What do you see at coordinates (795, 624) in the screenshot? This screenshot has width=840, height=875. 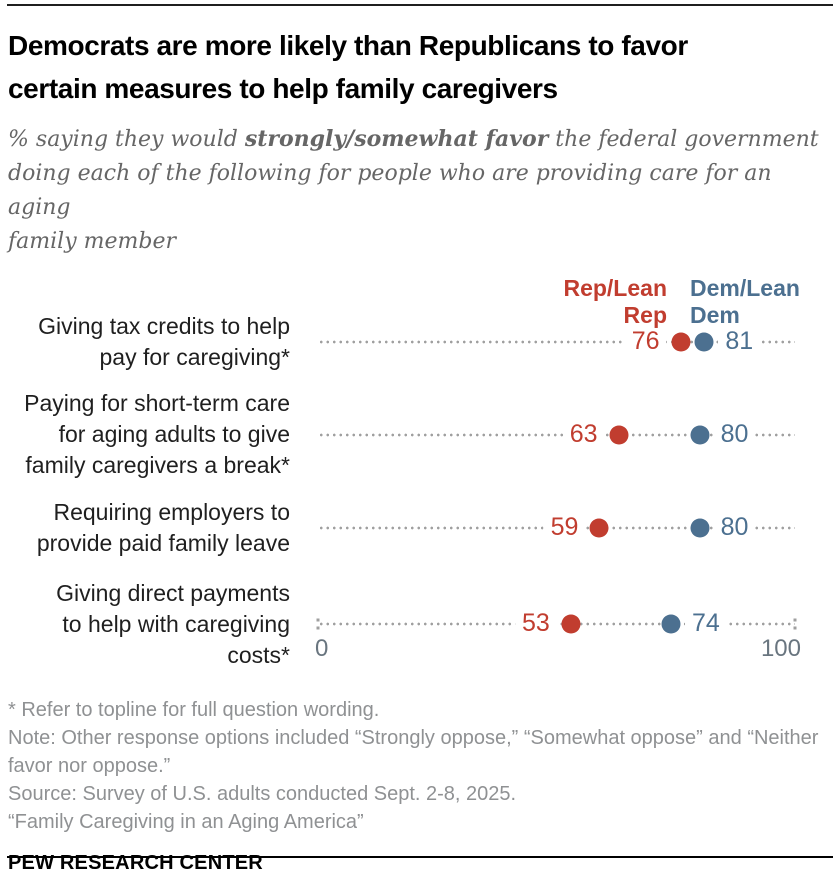 I see `axis-end-tick` at bounding box center [795, 624].